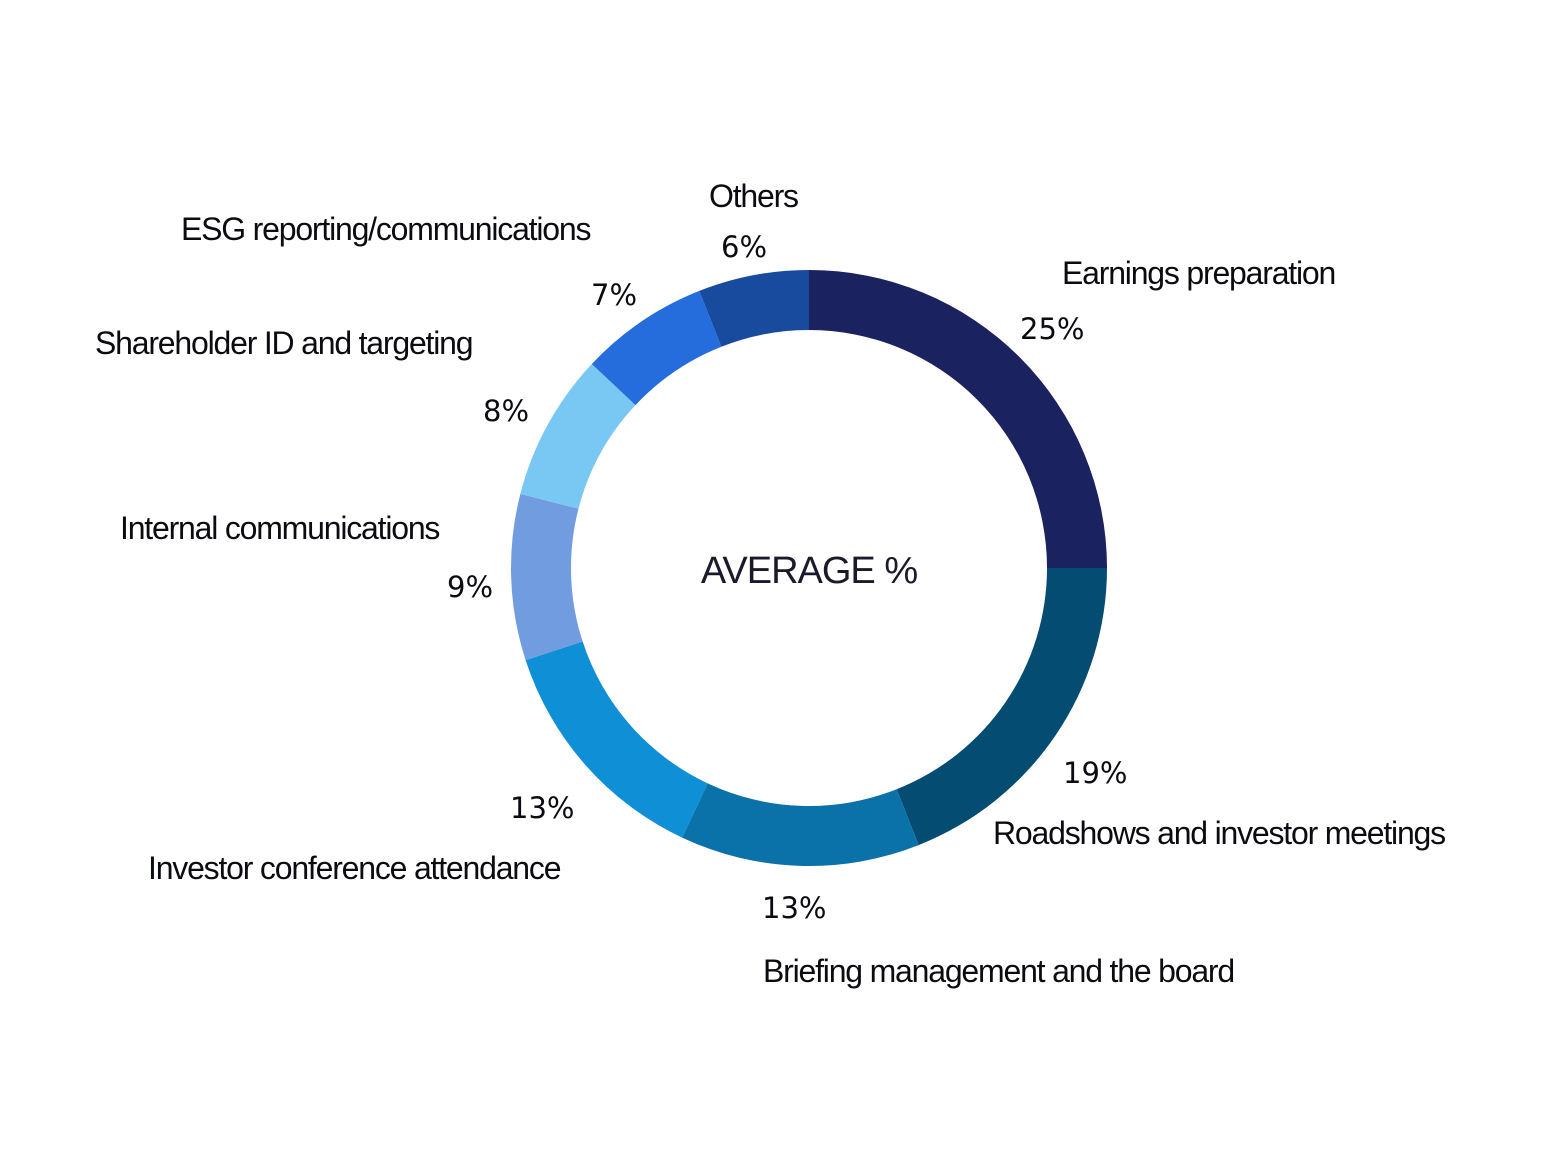 The height and width of the screenshot is (1165, 1564). What do you see at coordinates (1198, 273) in the screenshot?
I see `label-earnings-preparation: Earnings preparation` at bounding box center [1198, 273].